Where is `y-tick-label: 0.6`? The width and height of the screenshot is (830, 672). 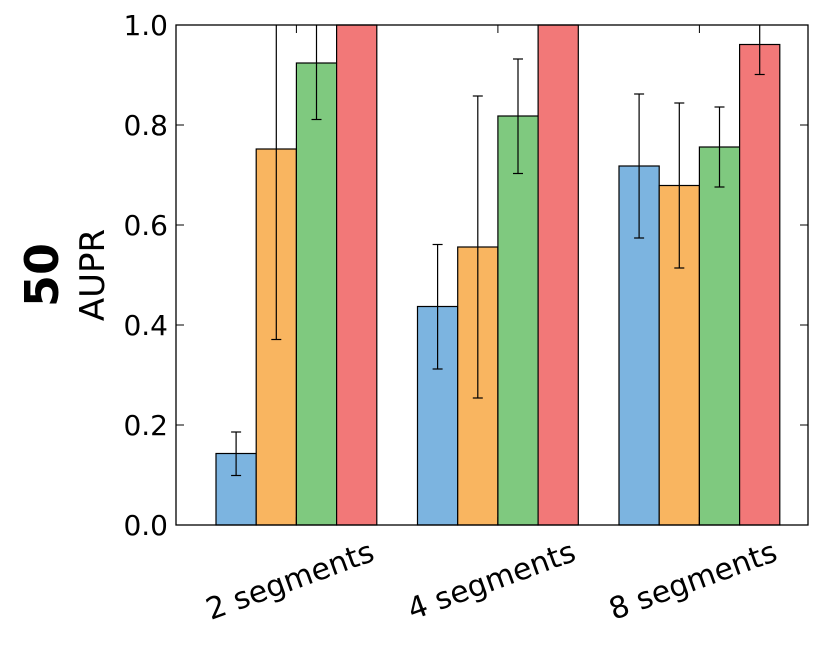 y-tick-label: 0.6 is located at coordinates (145, 225).